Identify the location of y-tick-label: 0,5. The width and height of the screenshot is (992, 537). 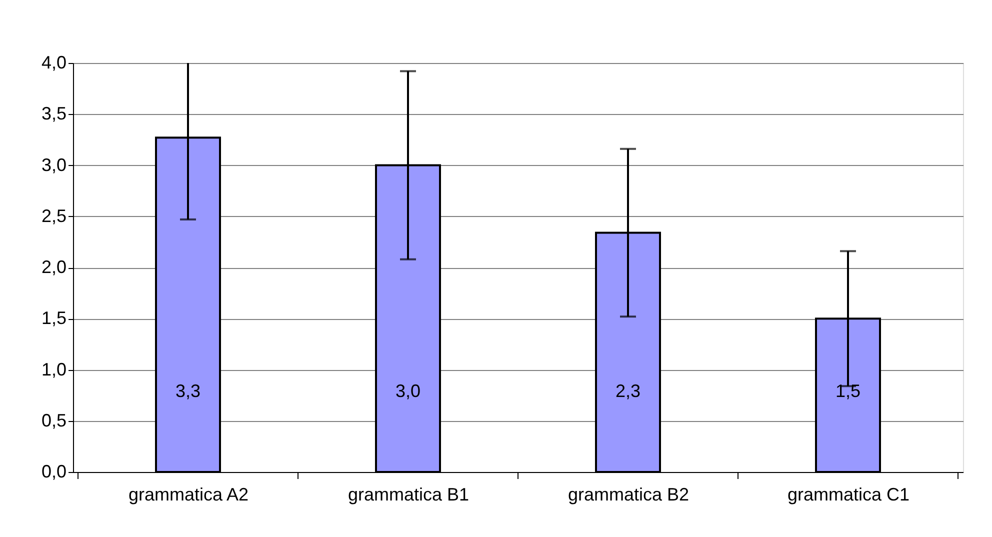
(53, 420).